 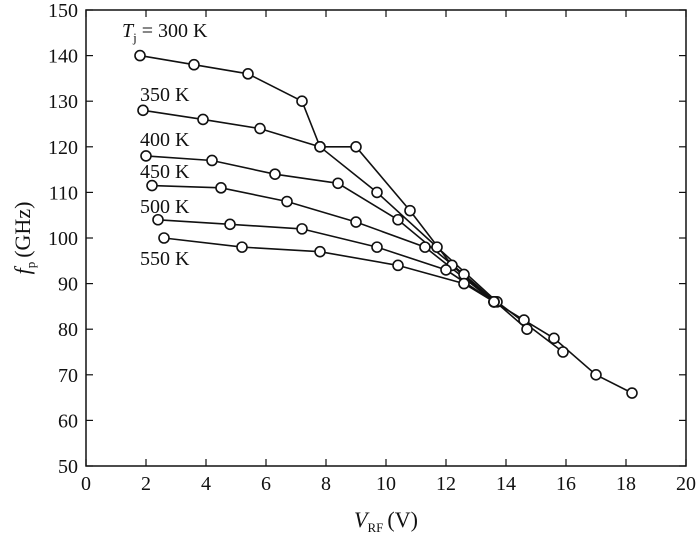 I want to click on series-line-500k, so click(x=326, y=261).